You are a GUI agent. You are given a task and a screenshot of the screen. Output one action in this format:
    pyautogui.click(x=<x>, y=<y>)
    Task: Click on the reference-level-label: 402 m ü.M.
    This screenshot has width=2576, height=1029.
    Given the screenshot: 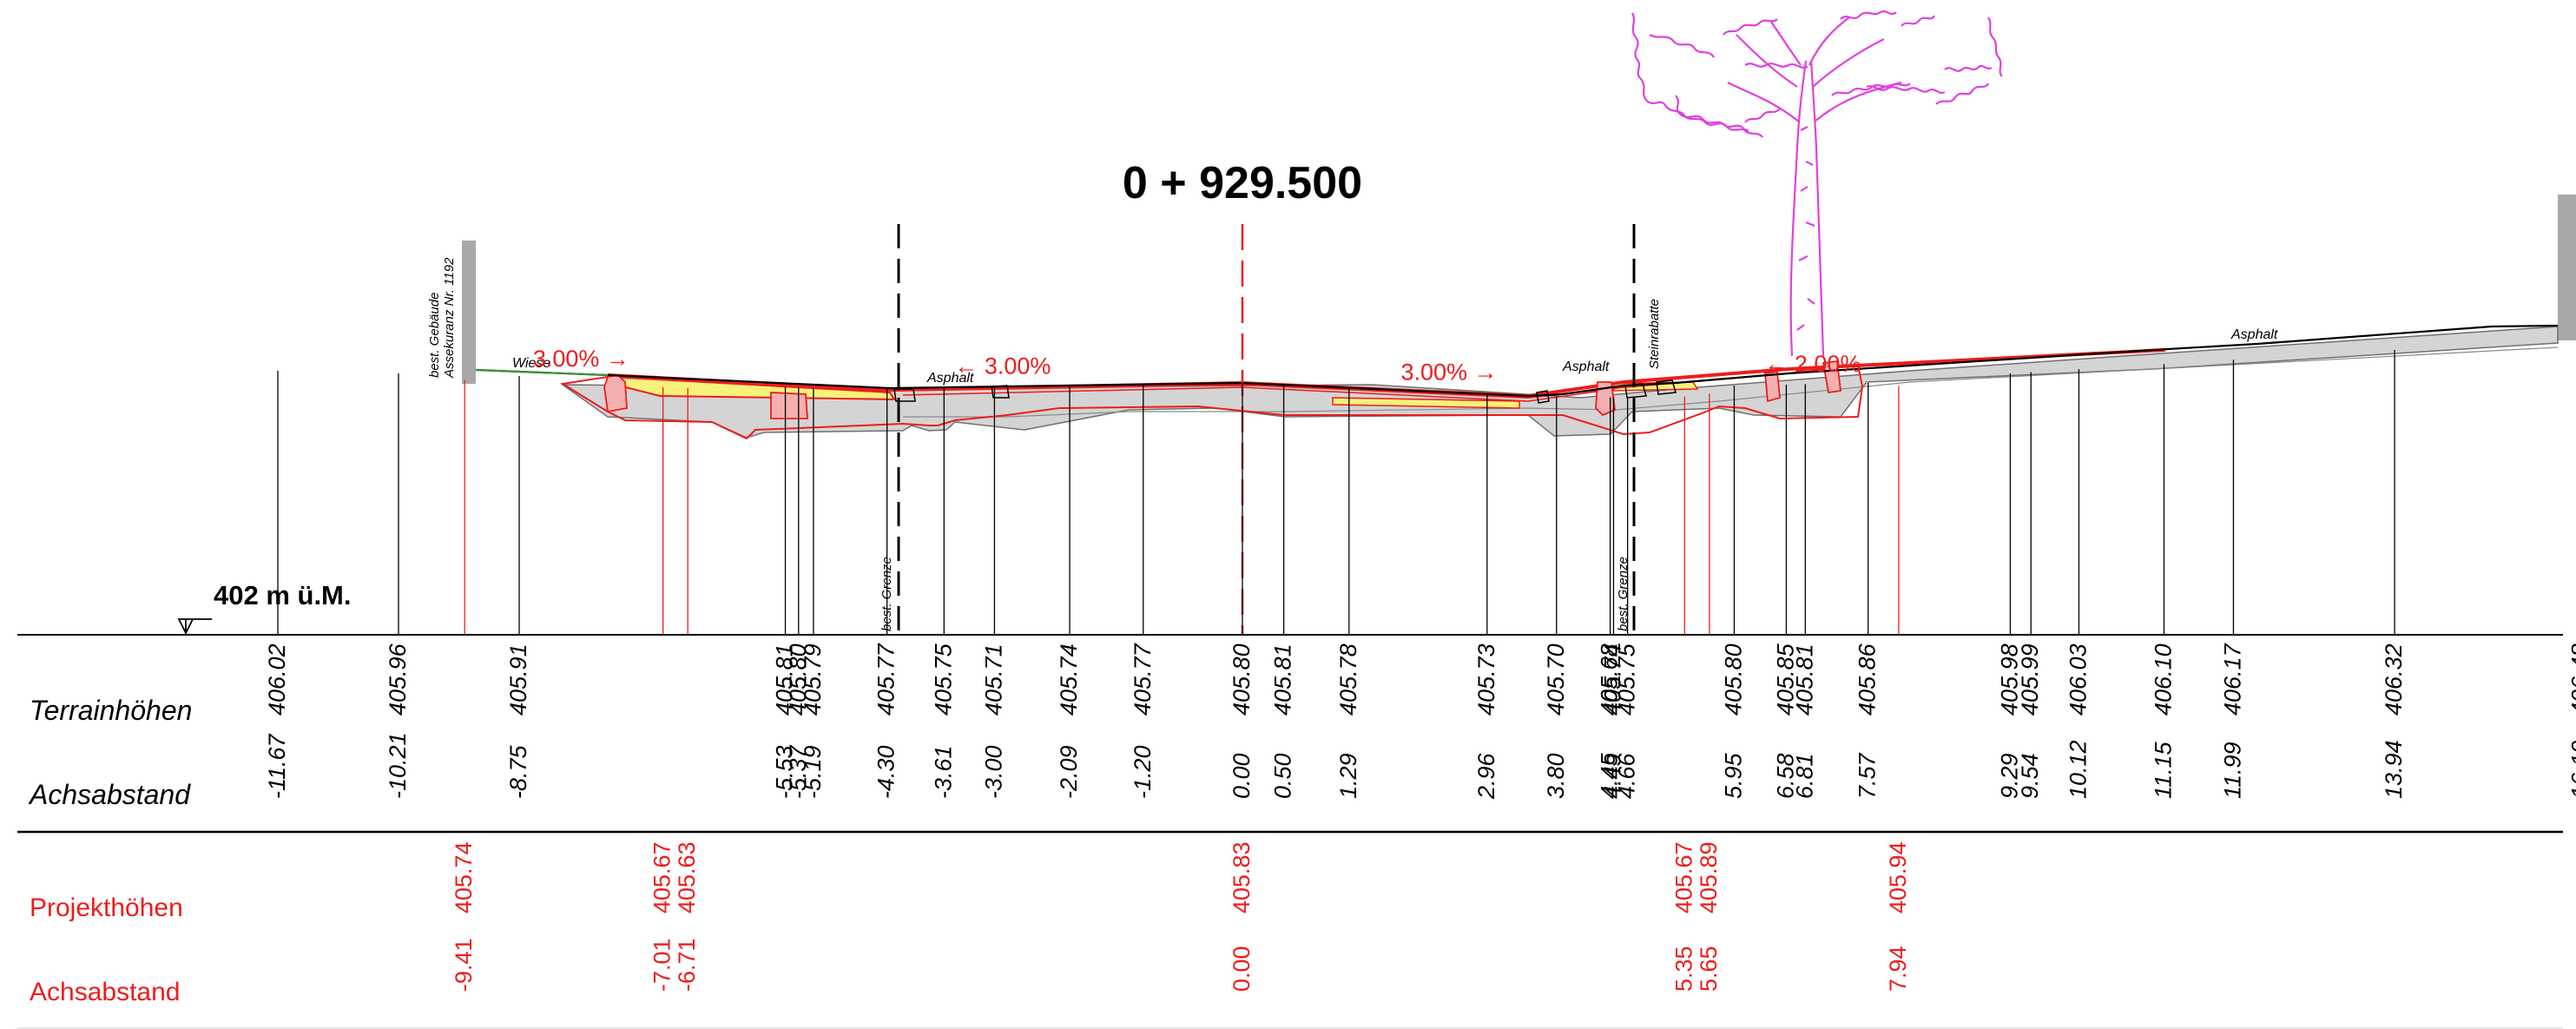 What is the action you would take?
    pyautogui.click(x=283, y=595)
    